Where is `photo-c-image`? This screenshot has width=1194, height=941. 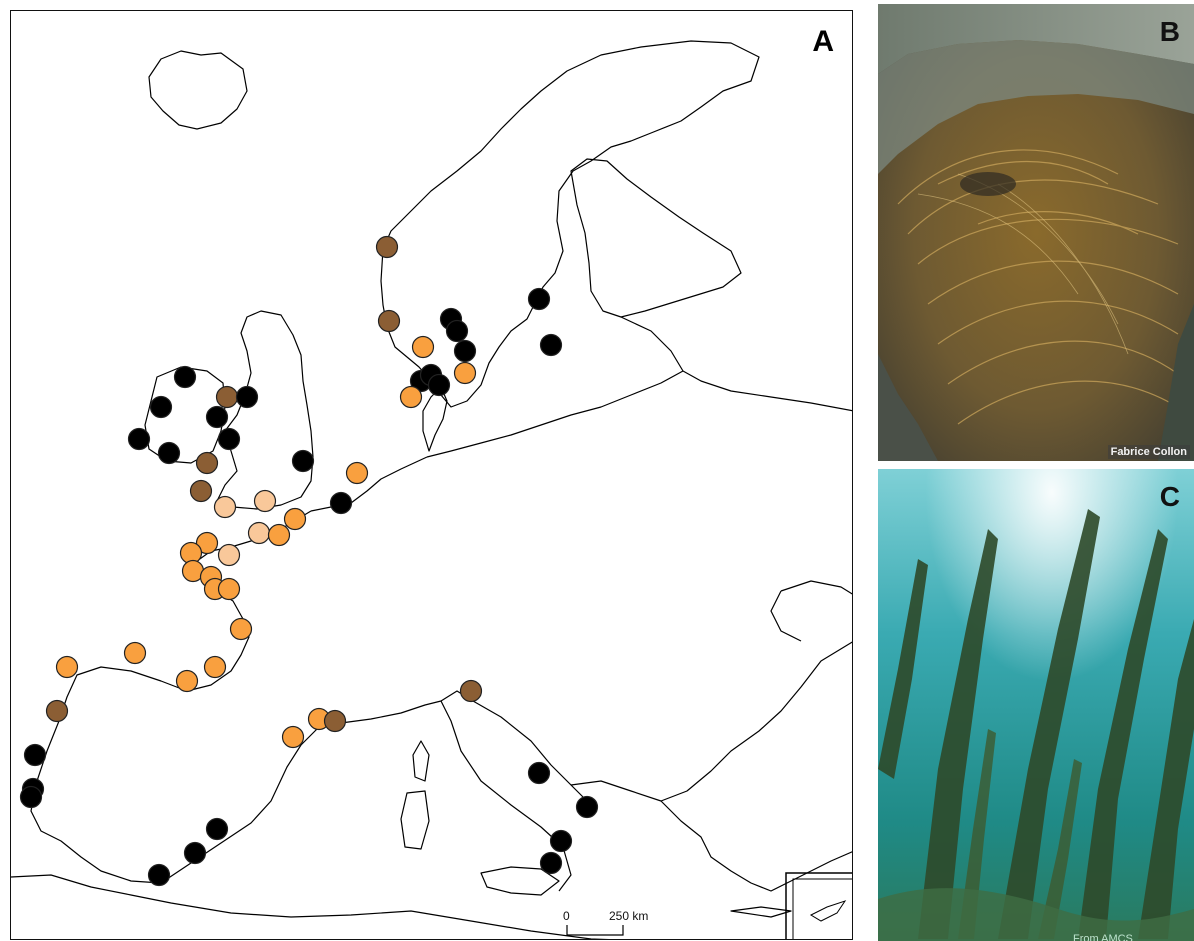
photo-c-image is located at coordinates (1036, 705).